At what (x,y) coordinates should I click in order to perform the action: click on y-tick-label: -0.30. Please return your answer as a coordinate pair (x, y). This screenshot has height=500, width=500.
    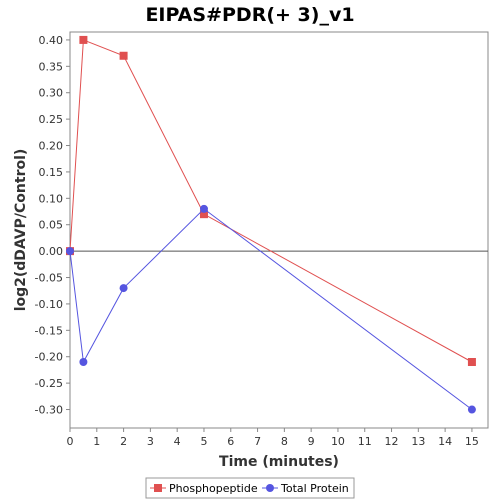
    Looking at the image, I should click on (49, 410).